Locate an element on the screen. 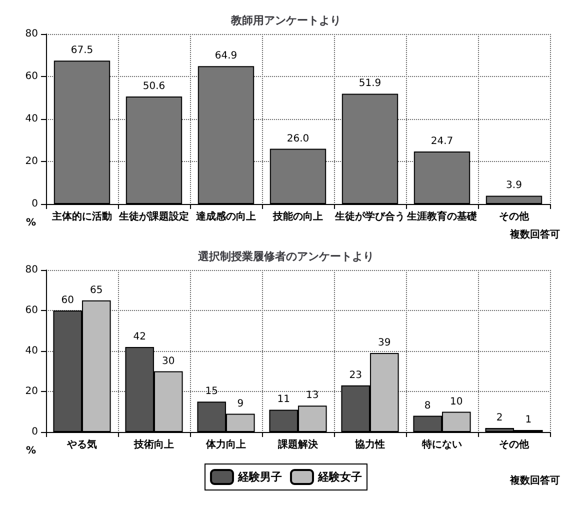 The height and width of the screenshot is (506, 572). x-tick-label: 協力性 is located at coordinates (369, 444).